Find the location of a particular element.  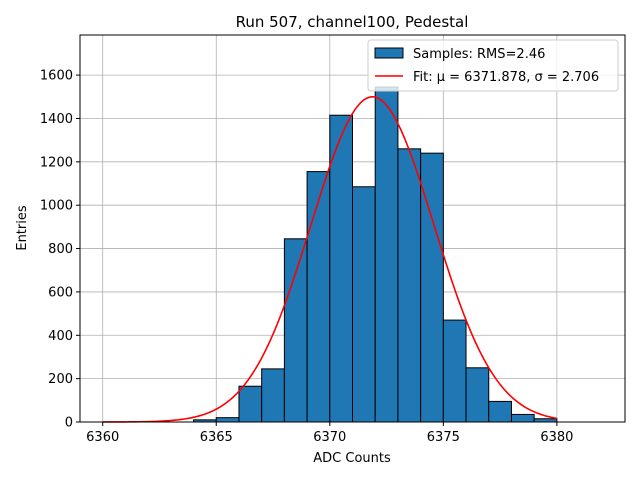

legend-label-fit: Fit: μ = 6371.878, σ = 2.706 is located at coordinates (506, 77).